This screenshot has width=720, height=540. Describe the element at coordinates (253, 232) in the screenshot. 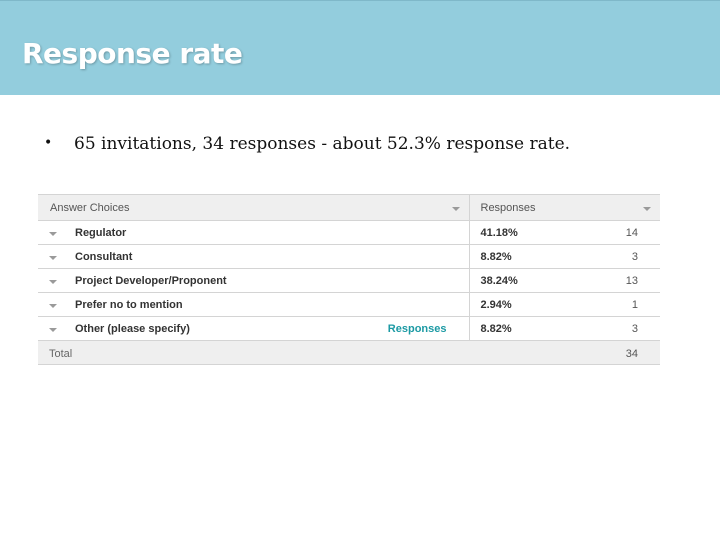

I see `answer-choice-cell: Regulator` at that location.